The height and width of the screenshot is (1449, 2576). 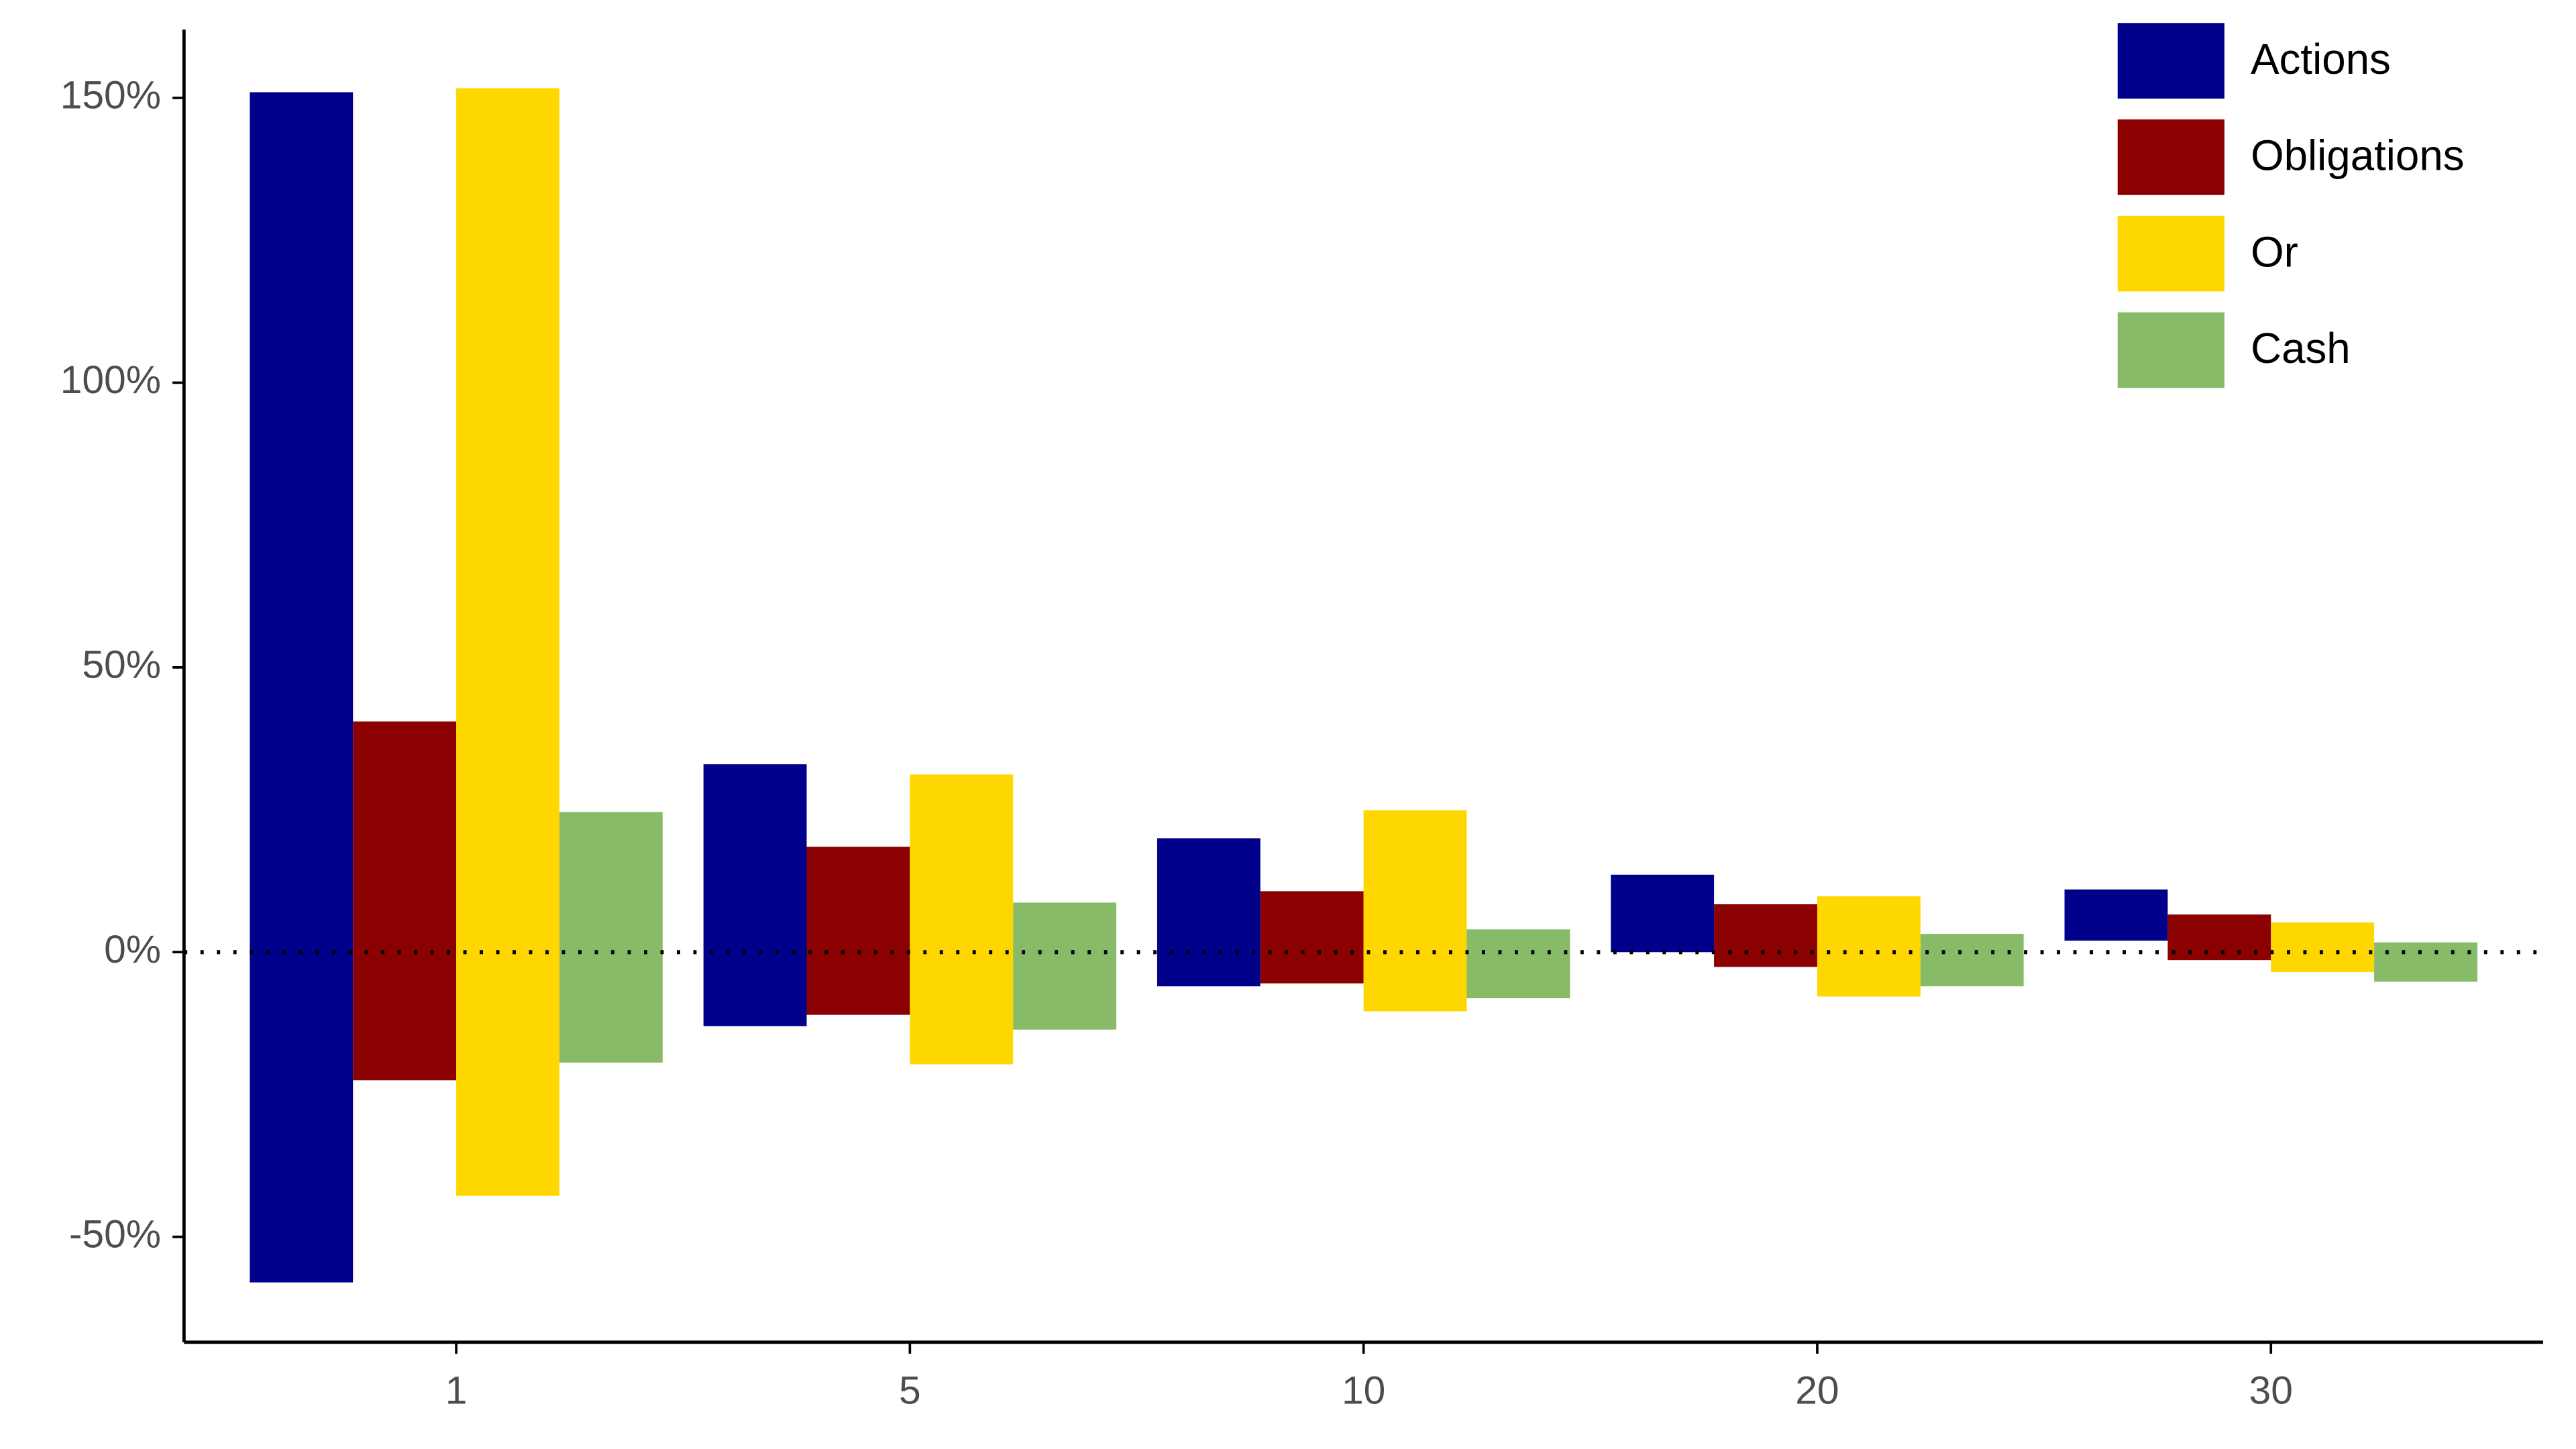 I want to click on x-tick-label: 20, so click(x=1817, y=1390).